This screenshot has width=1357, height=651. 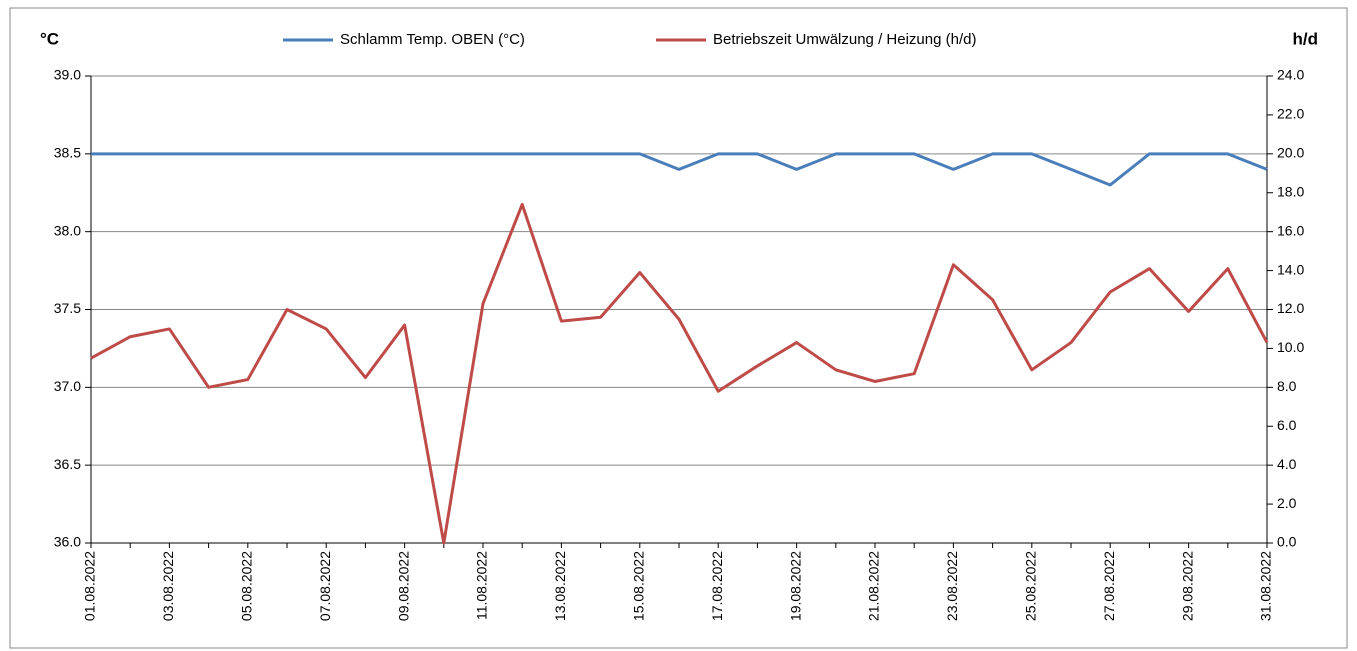 I want to click on y2-tick-label: 16.0, so click(x=1290, y=230).